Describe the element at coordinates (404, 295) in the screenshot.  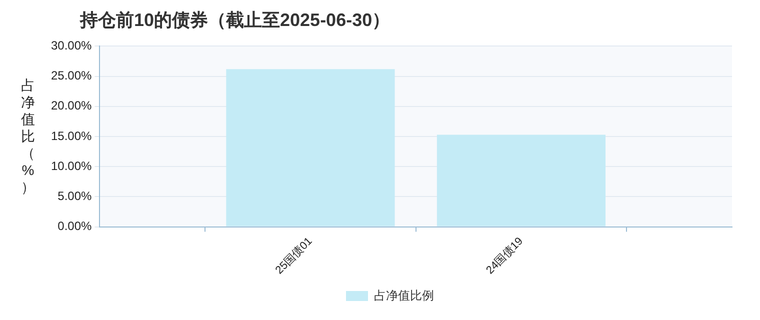
I see `legend-label: 占净值比例` at that location.